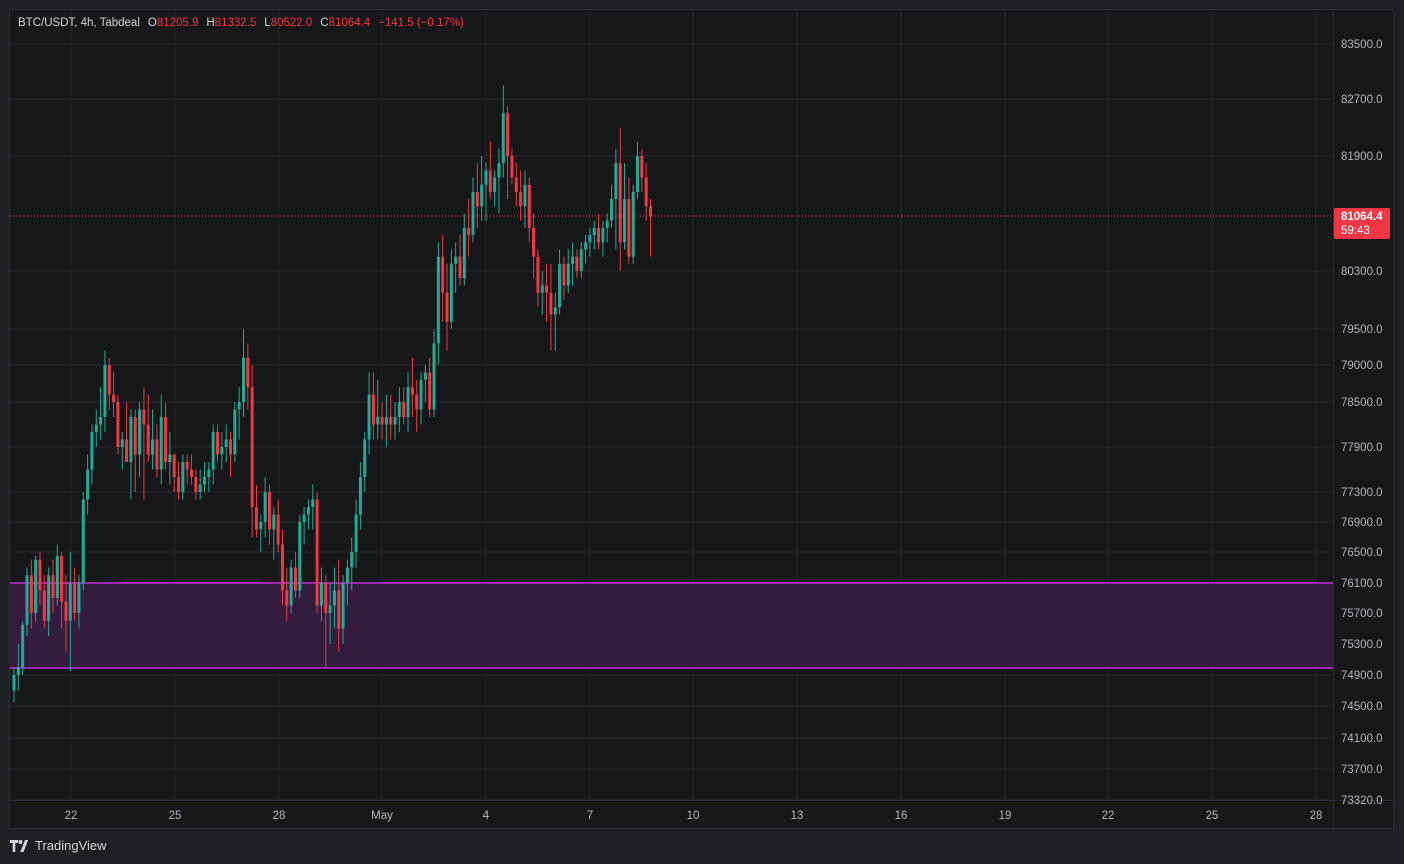 Image resolution: width=1404 pixels, height=864 pixels. I want to click on price-tick-label: 74500.0, so click(1362, 707).